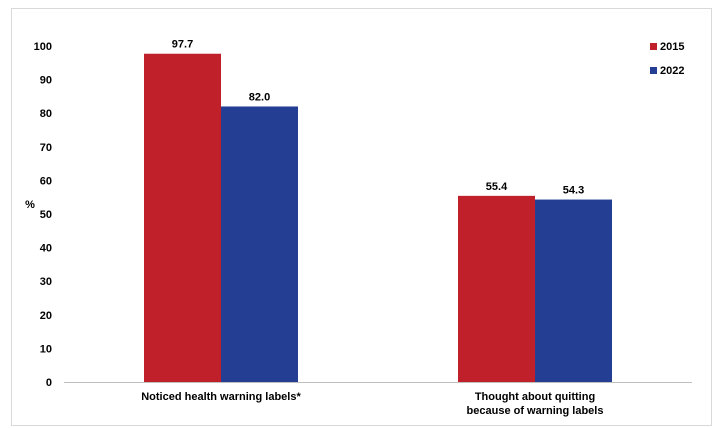 This screenshot has width=716, height=428. Describe the element at coordinates (43, 47) in the screenshot. I see `y-tick-label: 100` at that location.